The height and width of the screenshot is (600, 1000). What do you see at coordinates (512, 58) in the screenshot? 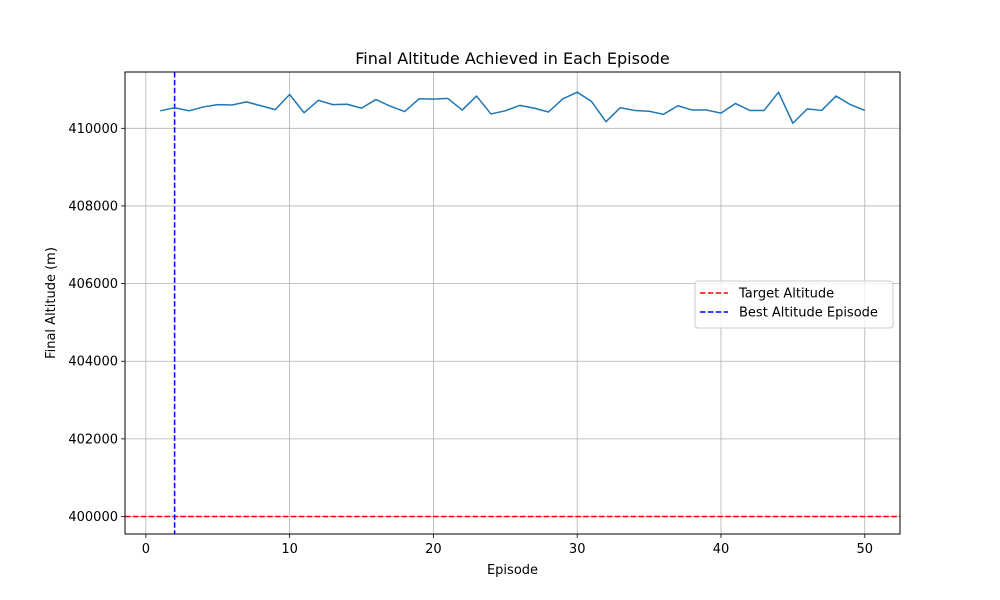
I see `chart-title: Final Altitude Achieved in Each Episode` at bounding box center [512, 58].